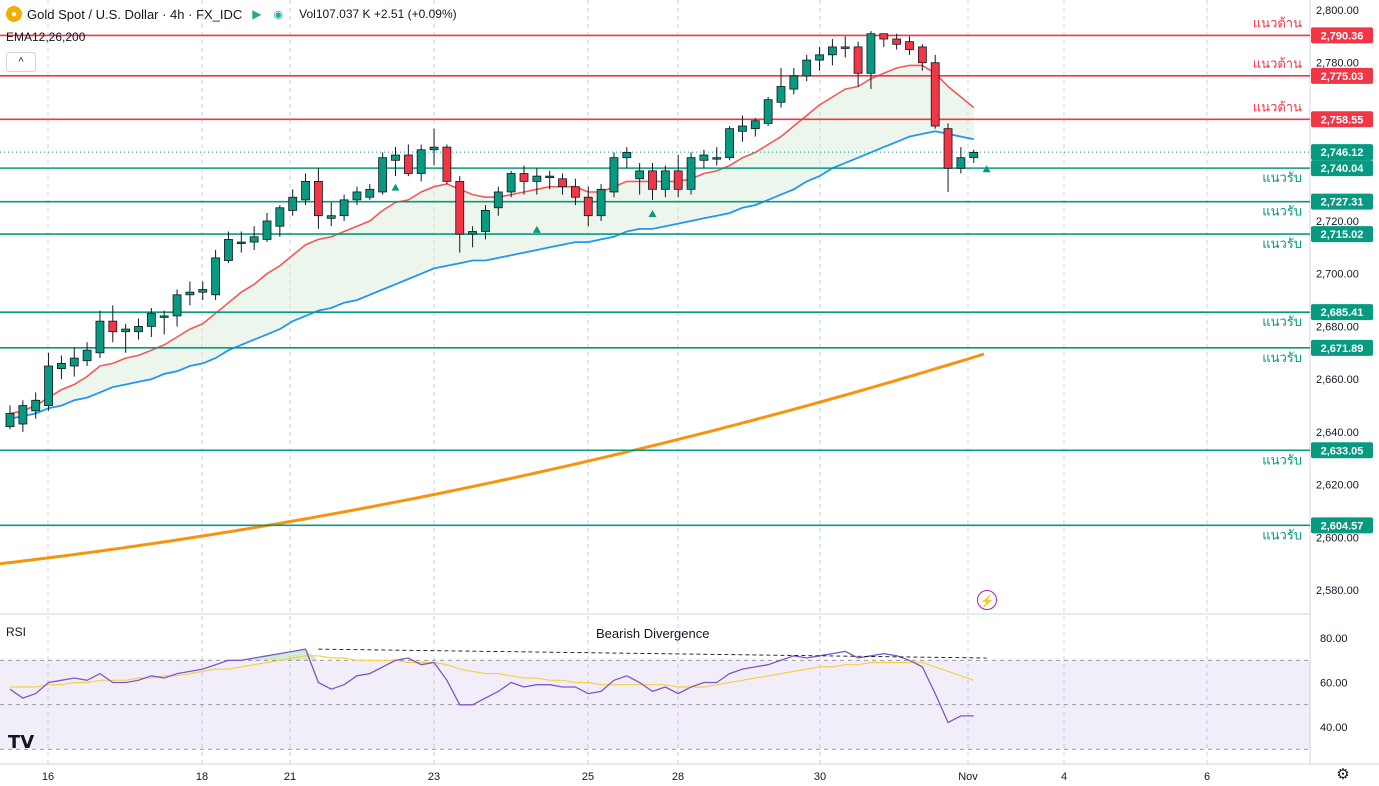 This screenshot has height=786, width=1379. Describe the element at coordinates (290, 777) in the screenshot. I see `x-tick-label: 21` at that location.